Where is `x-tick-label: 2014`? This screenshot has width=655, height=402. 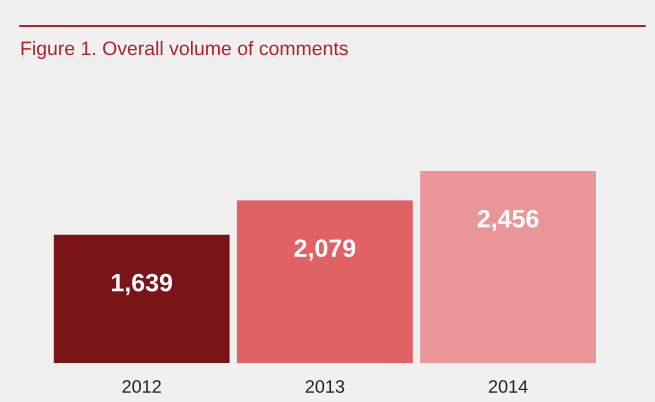
x-tick-label: 2014 is located at coordinates (508, 386).